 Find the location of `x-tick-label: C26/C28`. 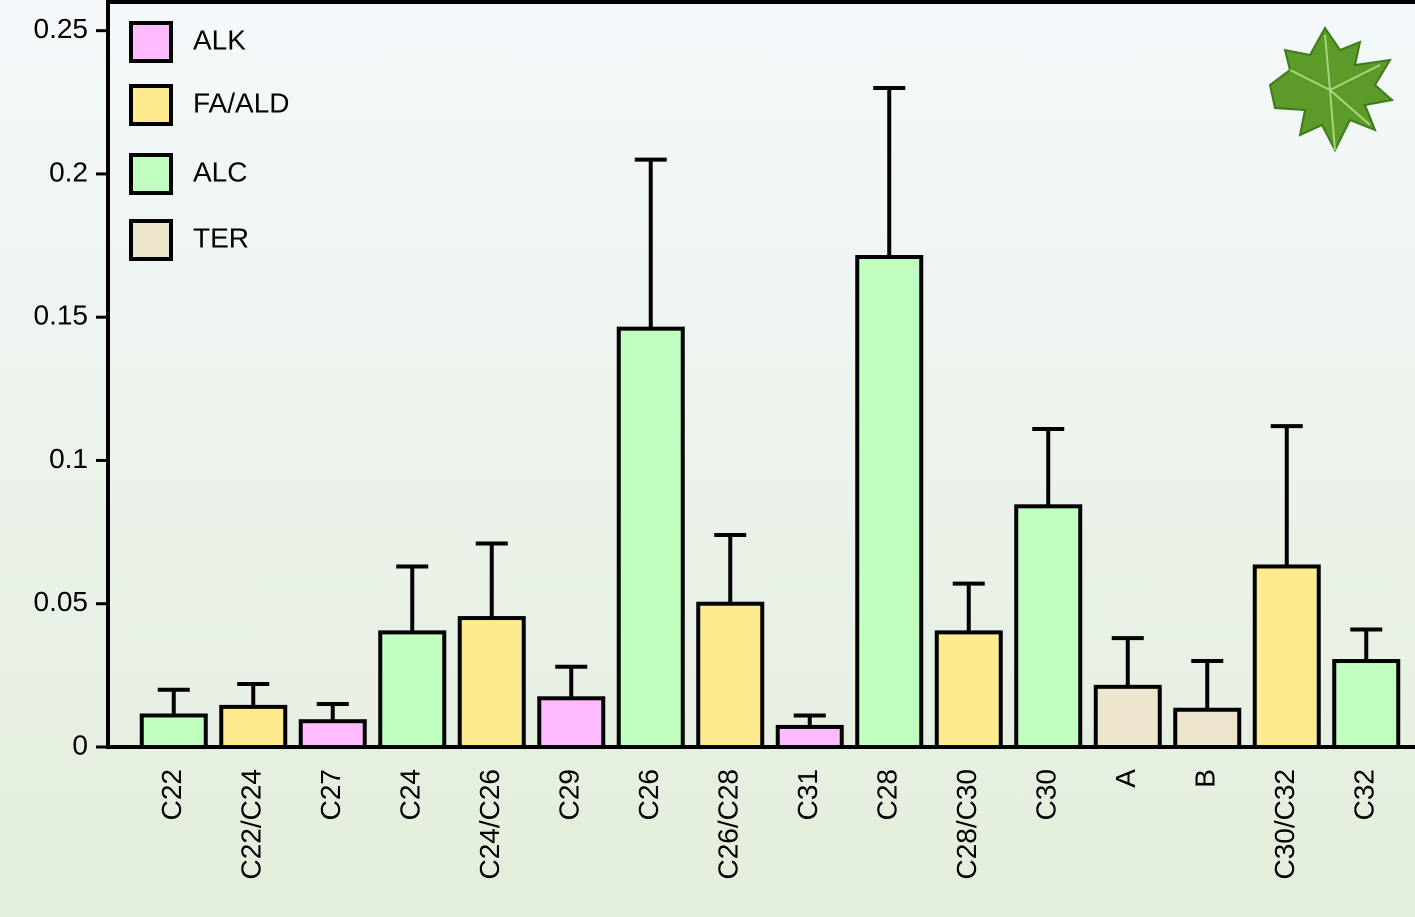

x-tick-label: C26/C28 is located at coordinates (728, 824).